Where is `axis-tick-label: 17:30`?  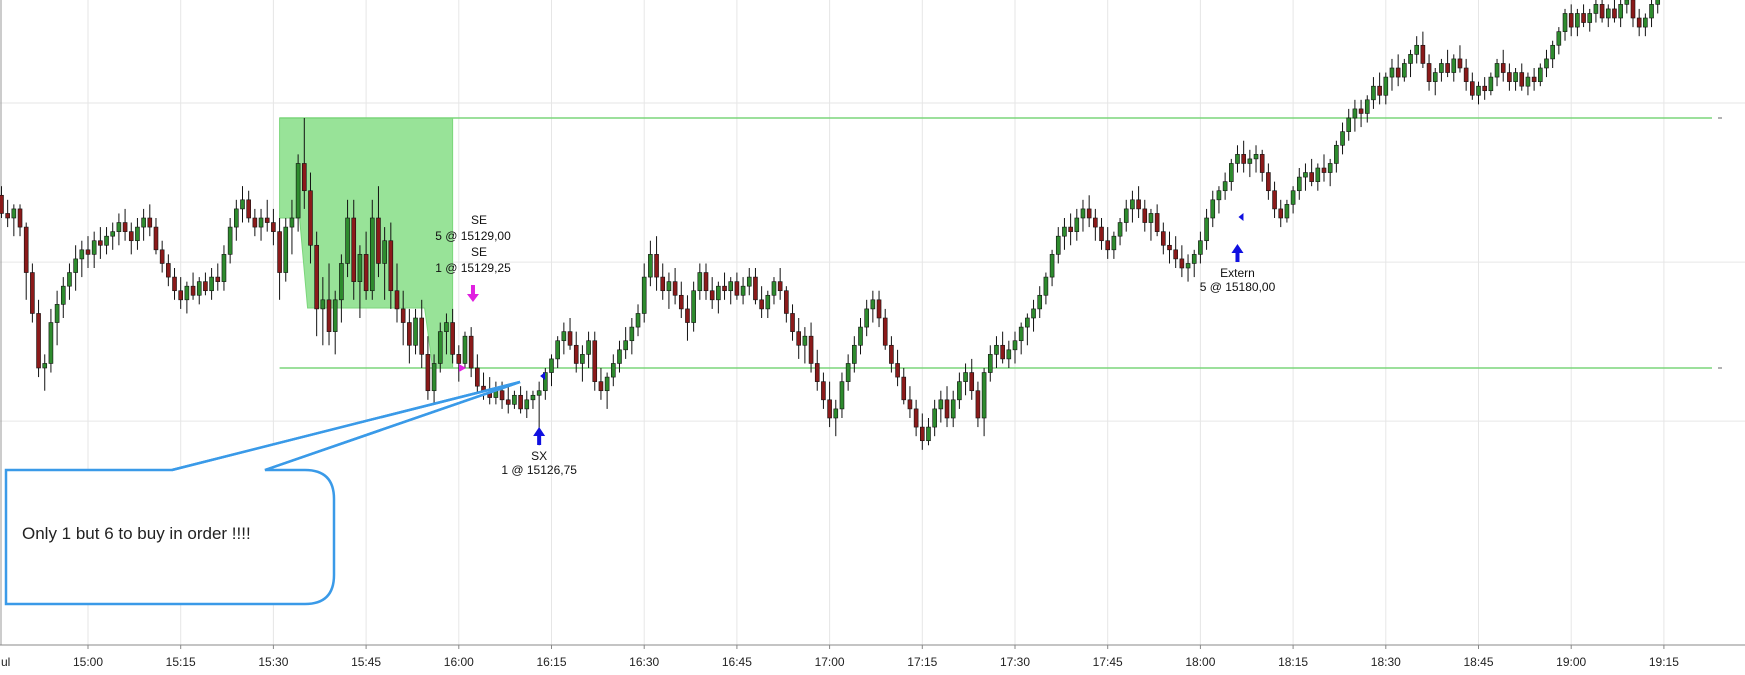
axis-tick-label: 17:30 is located at coordinates (1015, 662).